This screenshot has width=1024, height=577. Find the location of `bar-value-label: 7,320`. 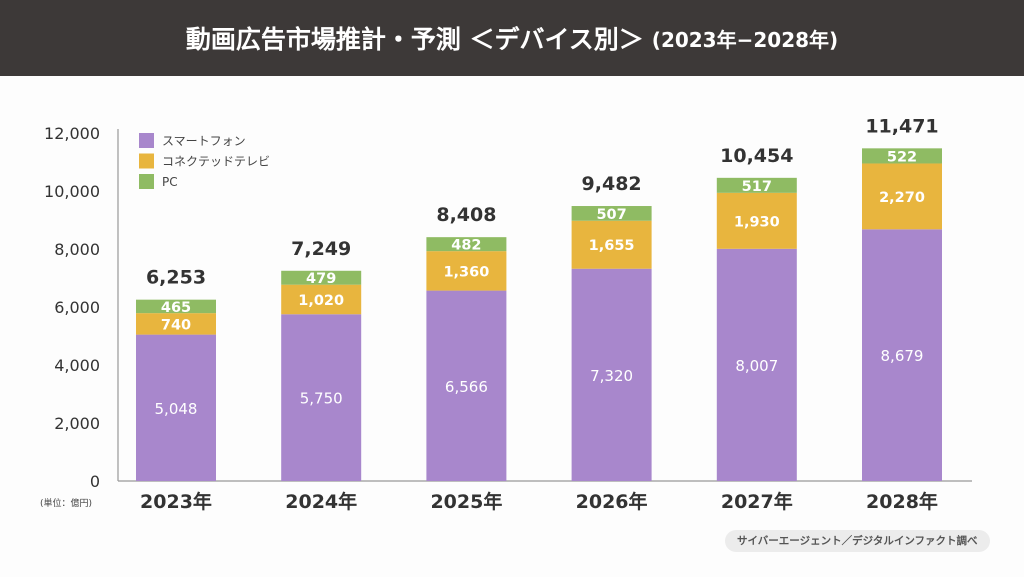

bar-value-label: 7,320 is located at coordinates (611, 376).